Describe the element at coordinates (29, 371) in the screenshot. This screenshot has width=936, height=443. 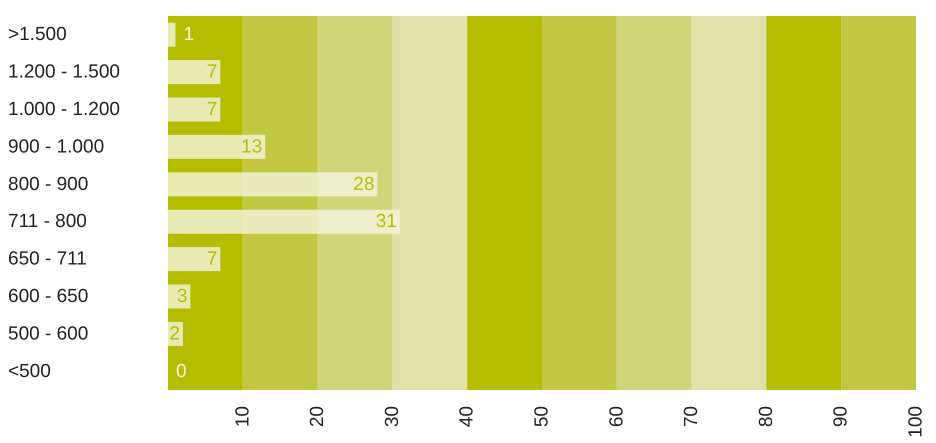
I see `y-tick-label: <500` at that location.